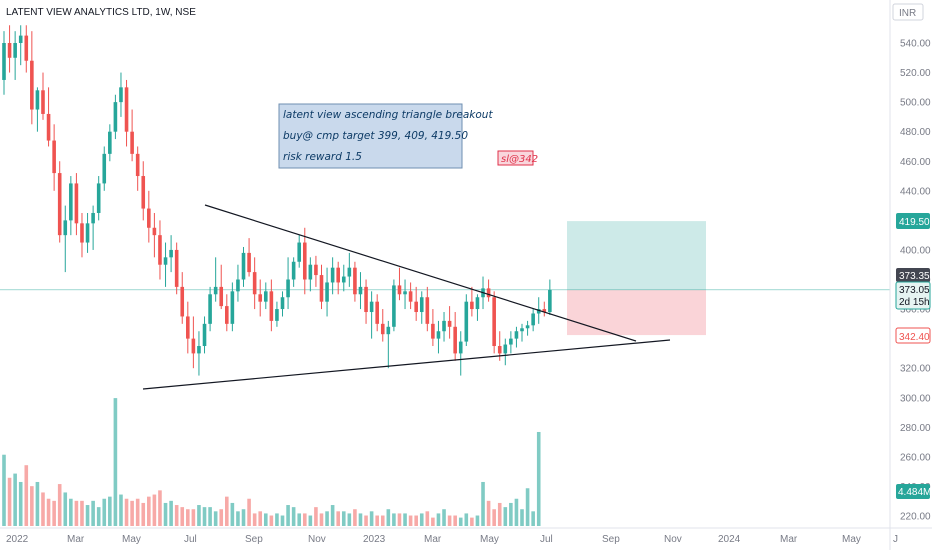 The height and width of the screenshot is (550, 932). Describe the element at coordinates (76, 539) in the screenshot. I see `x-tick-label: Mar` at that location.